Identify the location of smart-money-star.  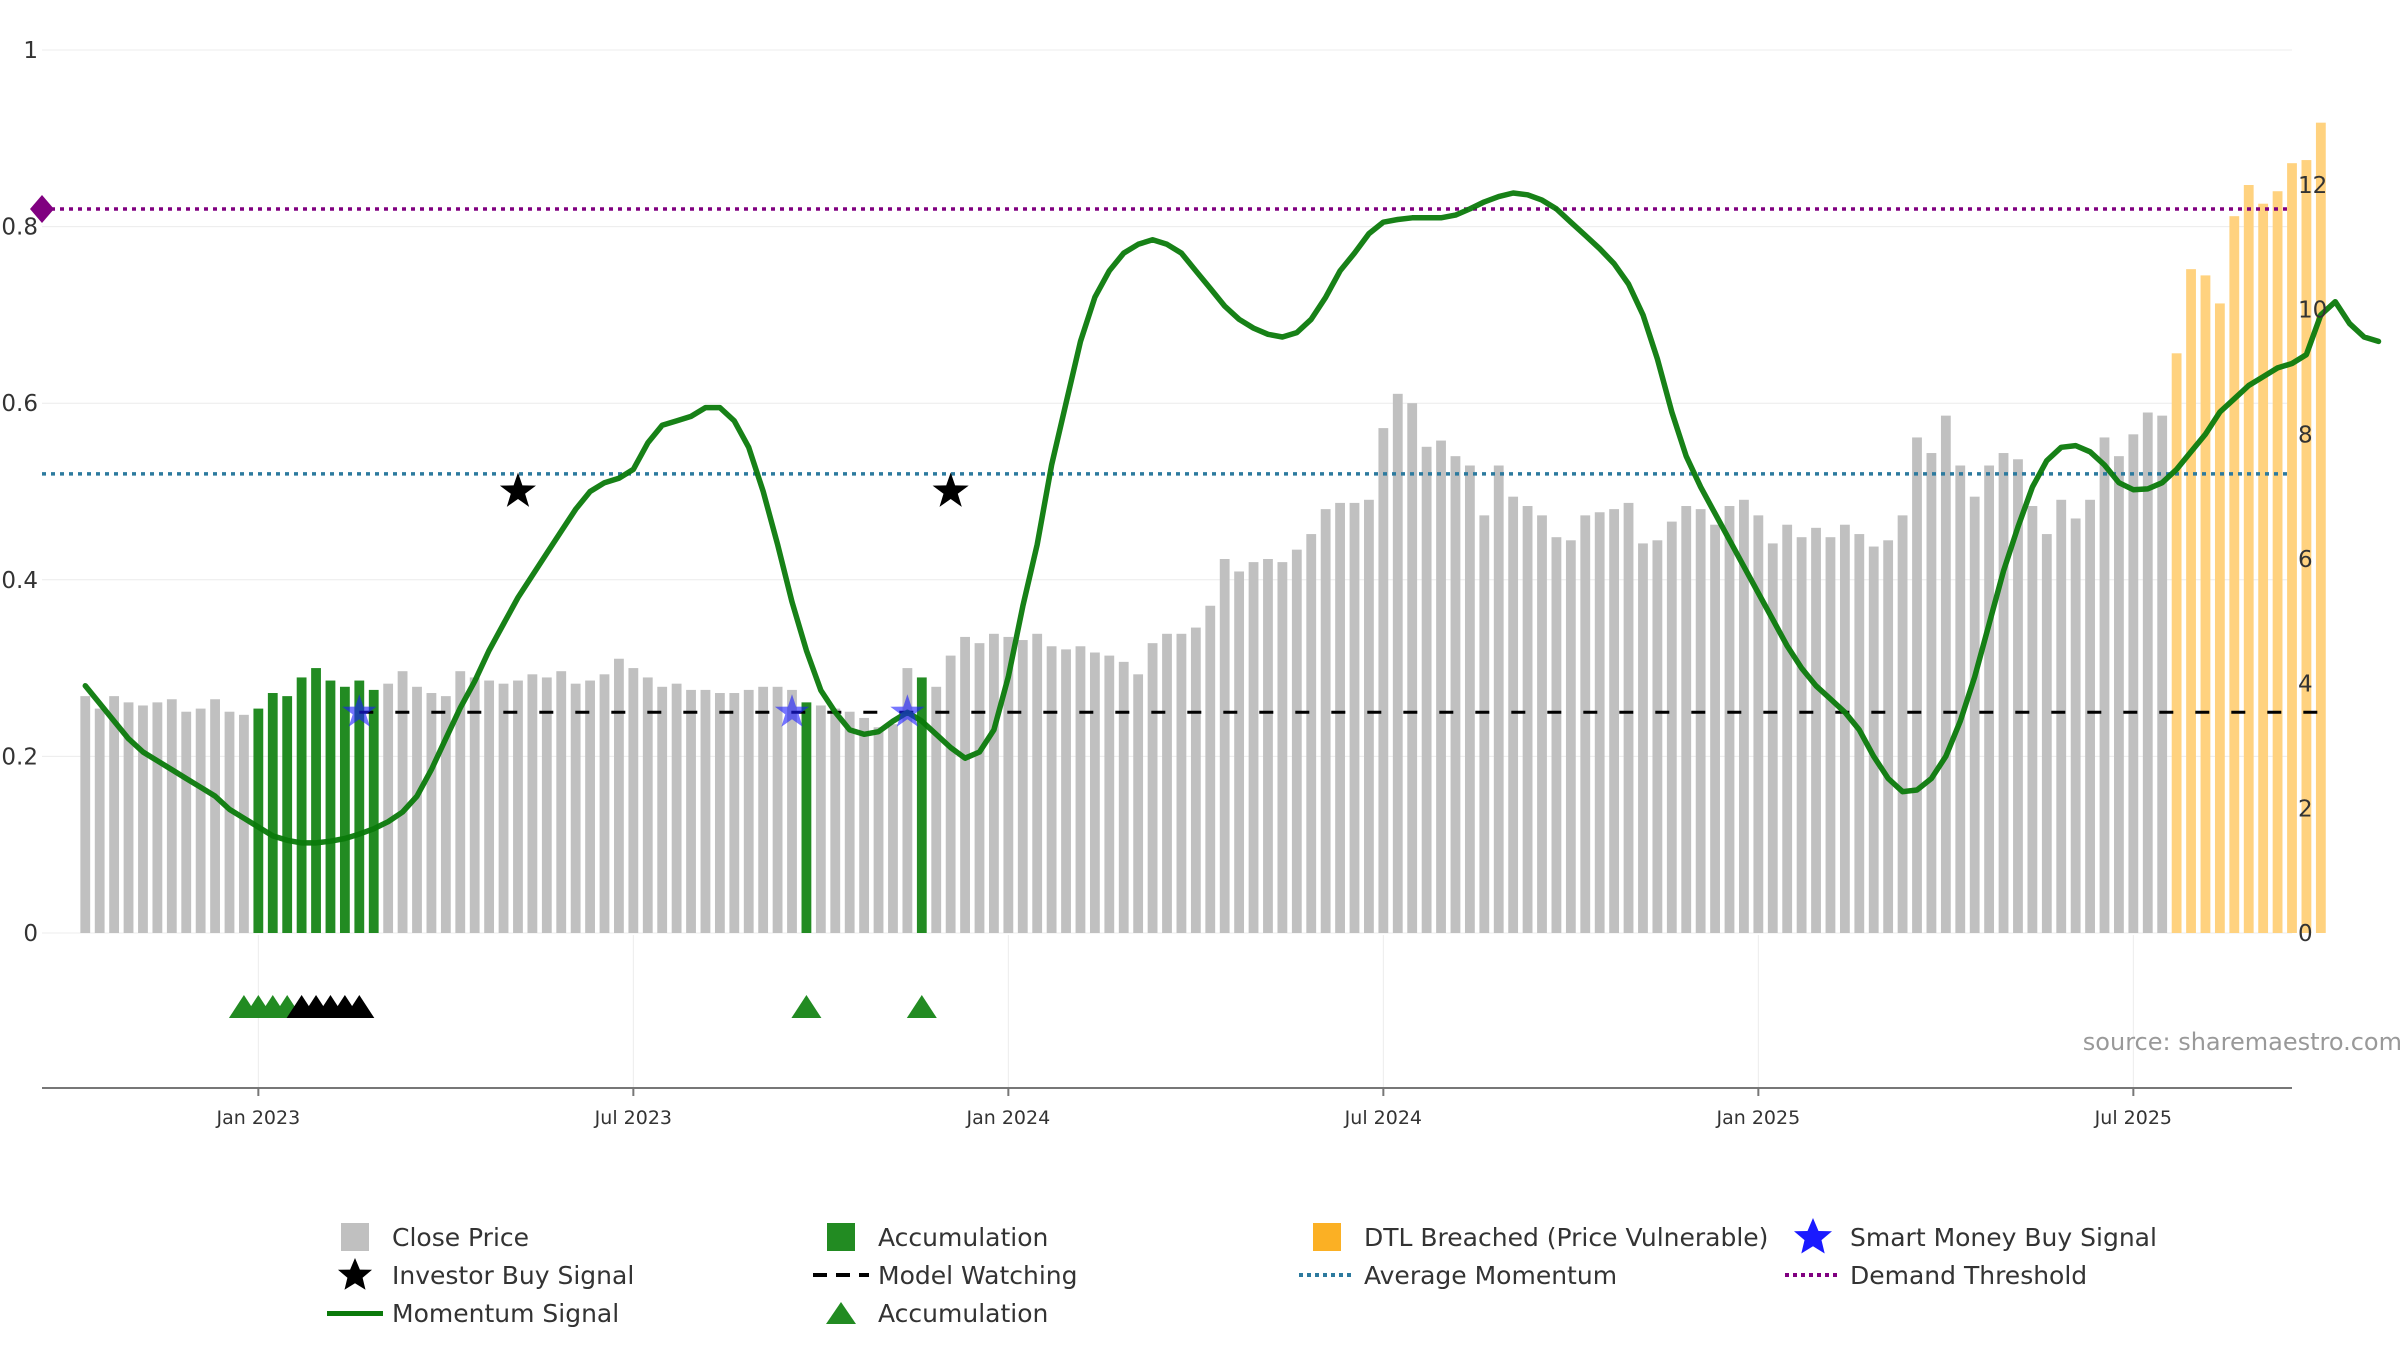
(792, 710).